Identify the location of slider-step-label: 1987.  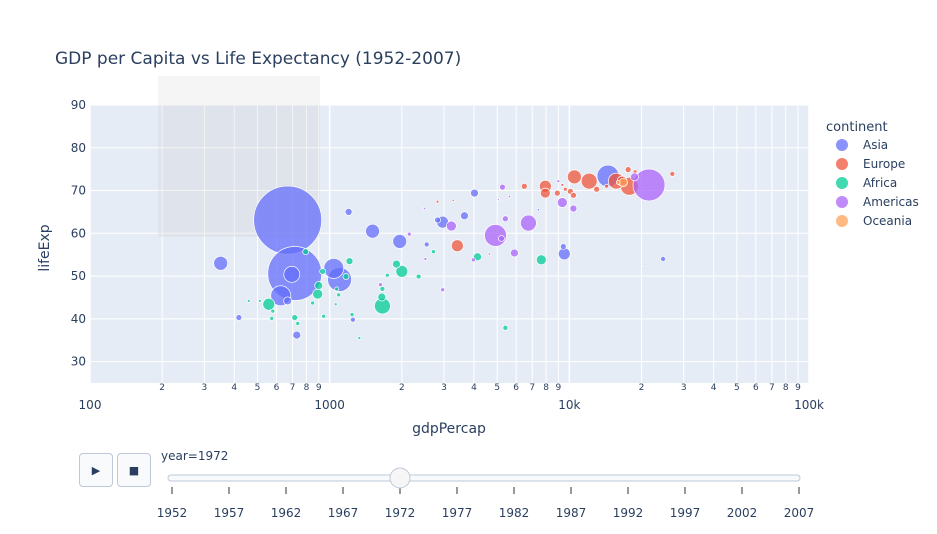
(571, 513).